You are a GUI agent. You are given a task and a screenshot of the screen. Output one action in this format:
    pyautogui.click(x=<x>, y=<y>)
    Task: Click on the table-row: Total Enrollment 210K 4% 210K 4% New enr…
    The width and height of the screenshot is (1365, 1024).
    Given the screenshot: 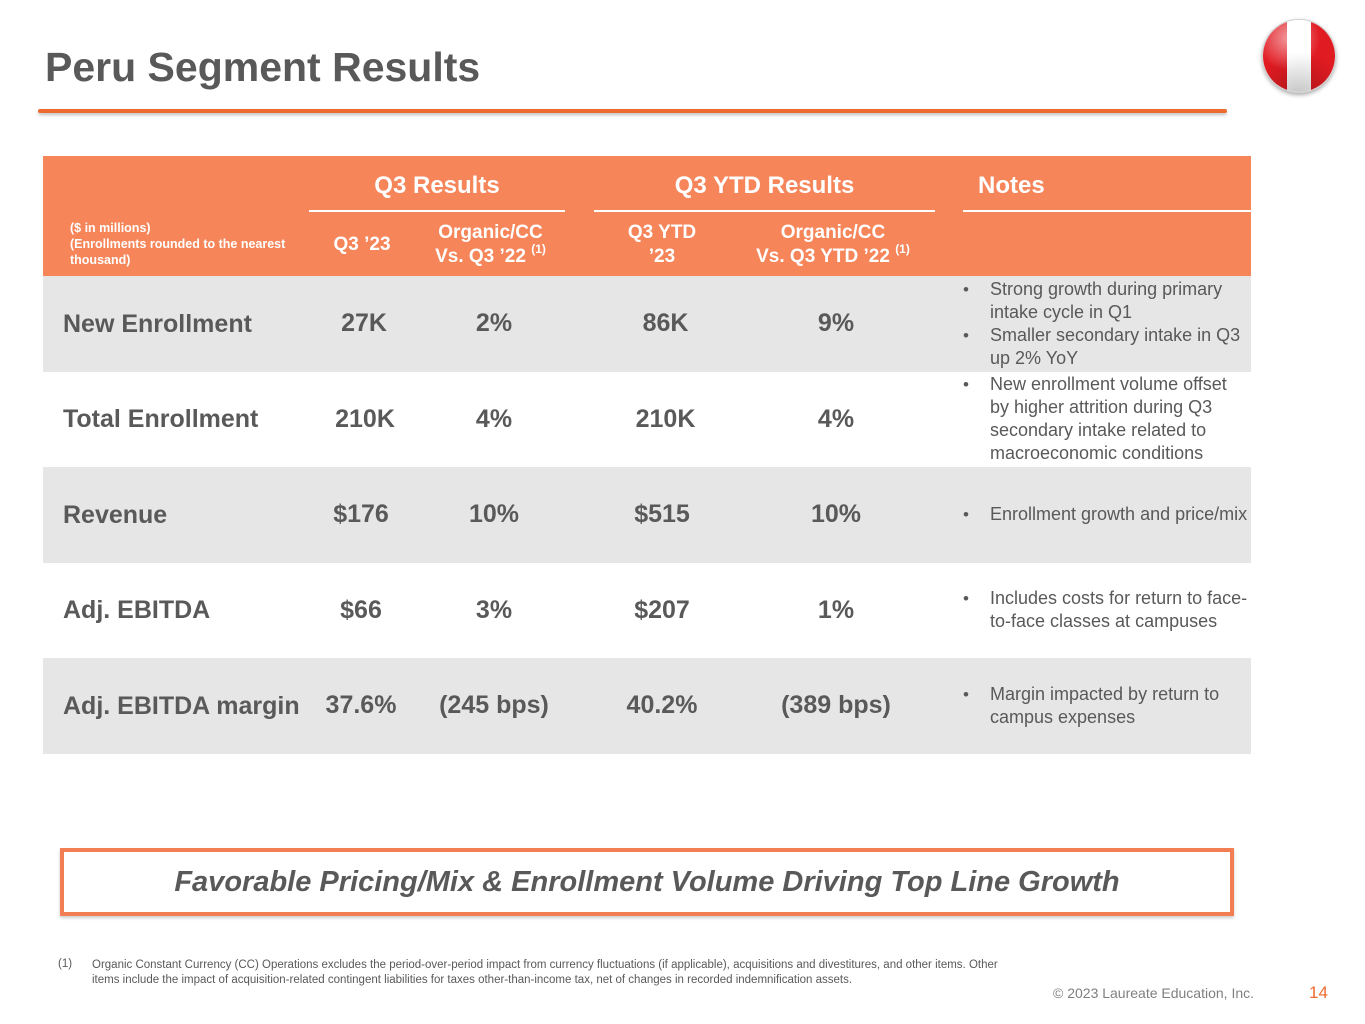 What is the action you would take?
    pyautogui.click(x=647, y=420)
    